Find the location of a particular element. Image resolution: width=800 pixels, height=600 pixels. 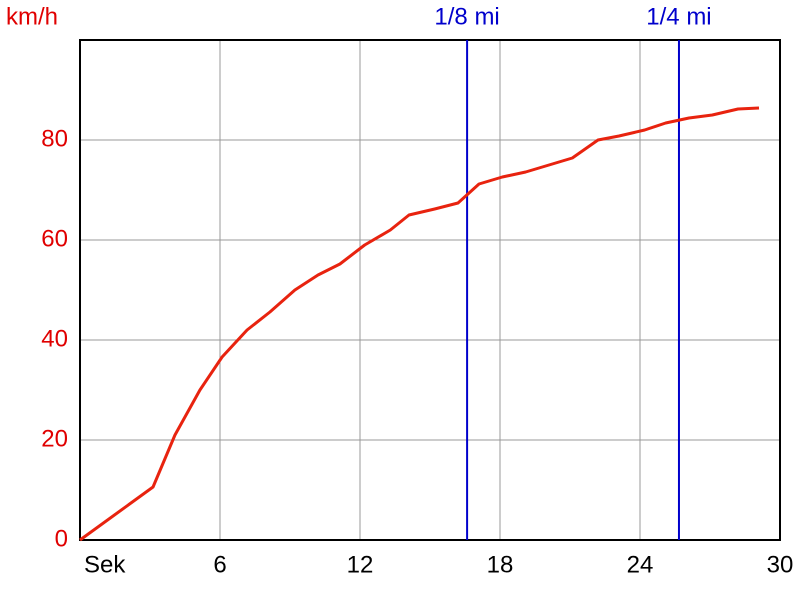

distance-marker-label: 1/4 mi is located at coordinates (678, 16).